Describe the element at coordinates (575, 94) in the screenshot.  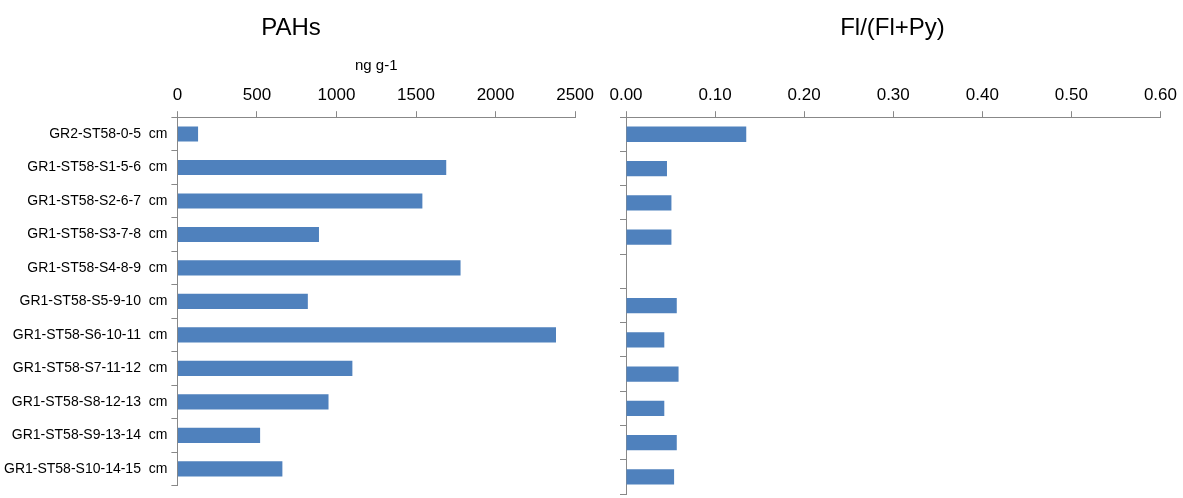
I see `x-tick-label: 2500` at that location.